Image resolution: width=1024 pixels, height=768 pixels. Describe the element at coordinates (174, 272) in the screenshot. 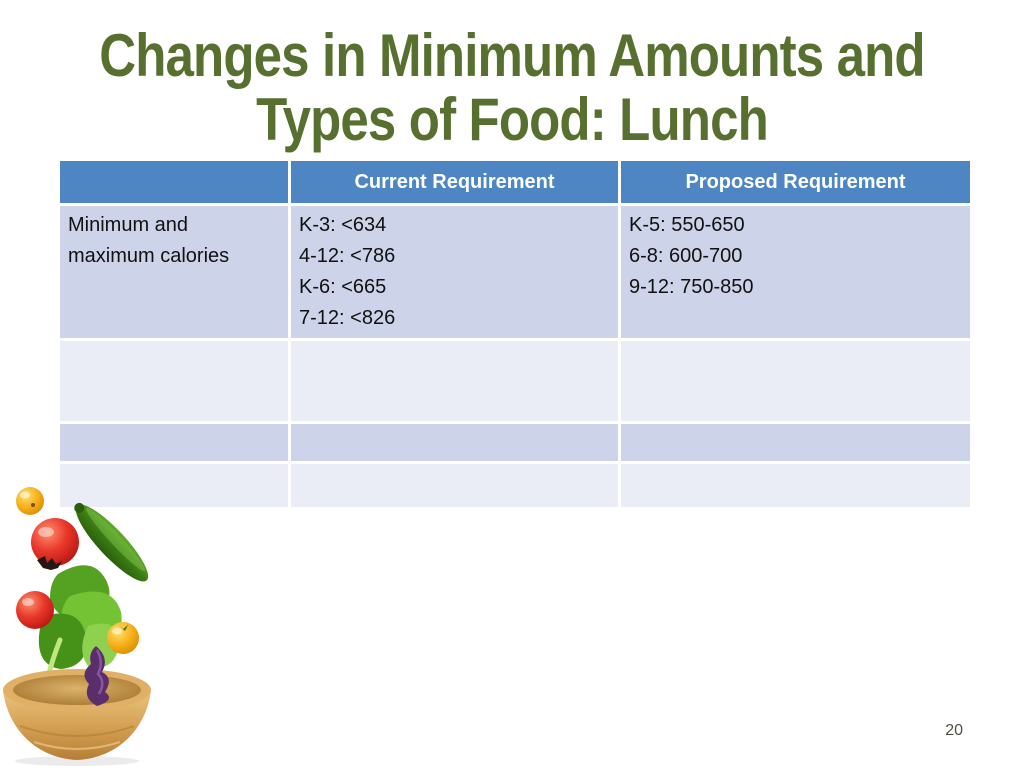

I see `cell-row-label: Minimum and maximum calories` at that location.